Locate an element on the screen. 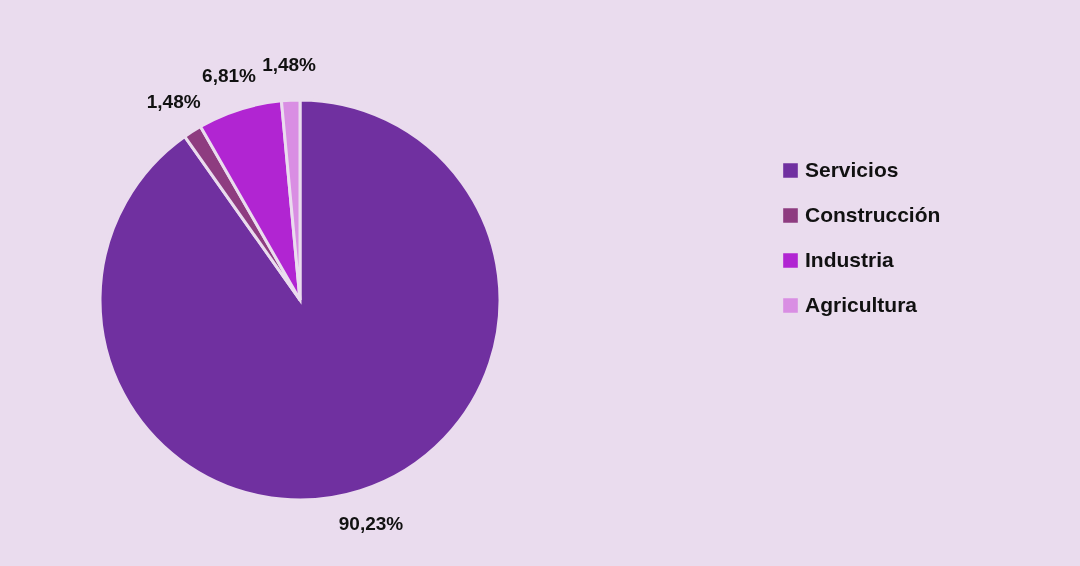 This screenshot has height=566, width=1080. legend-label: Construcción is located at coordinates (873, 214).